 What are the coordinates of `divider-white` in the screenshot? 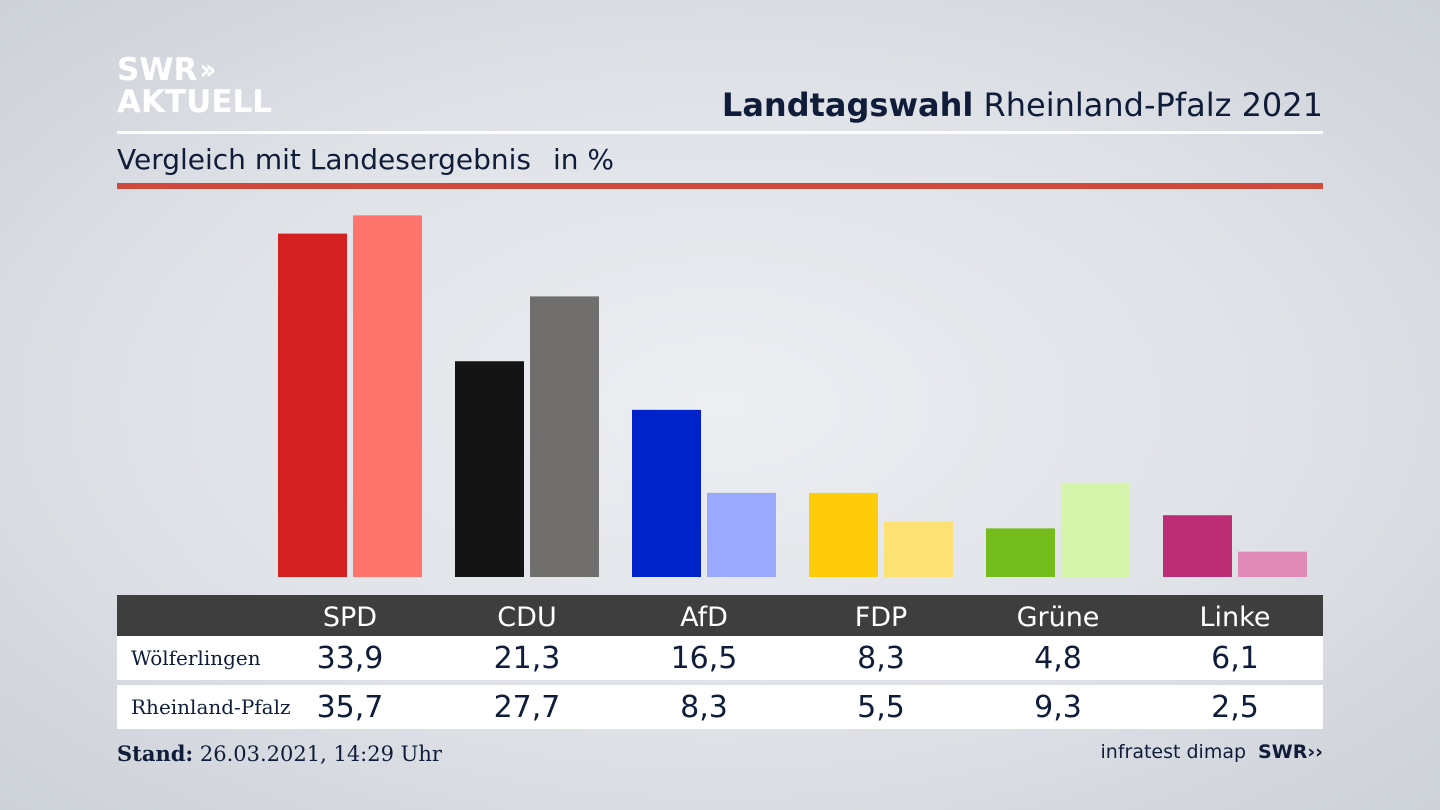 It's located at (720, 132).